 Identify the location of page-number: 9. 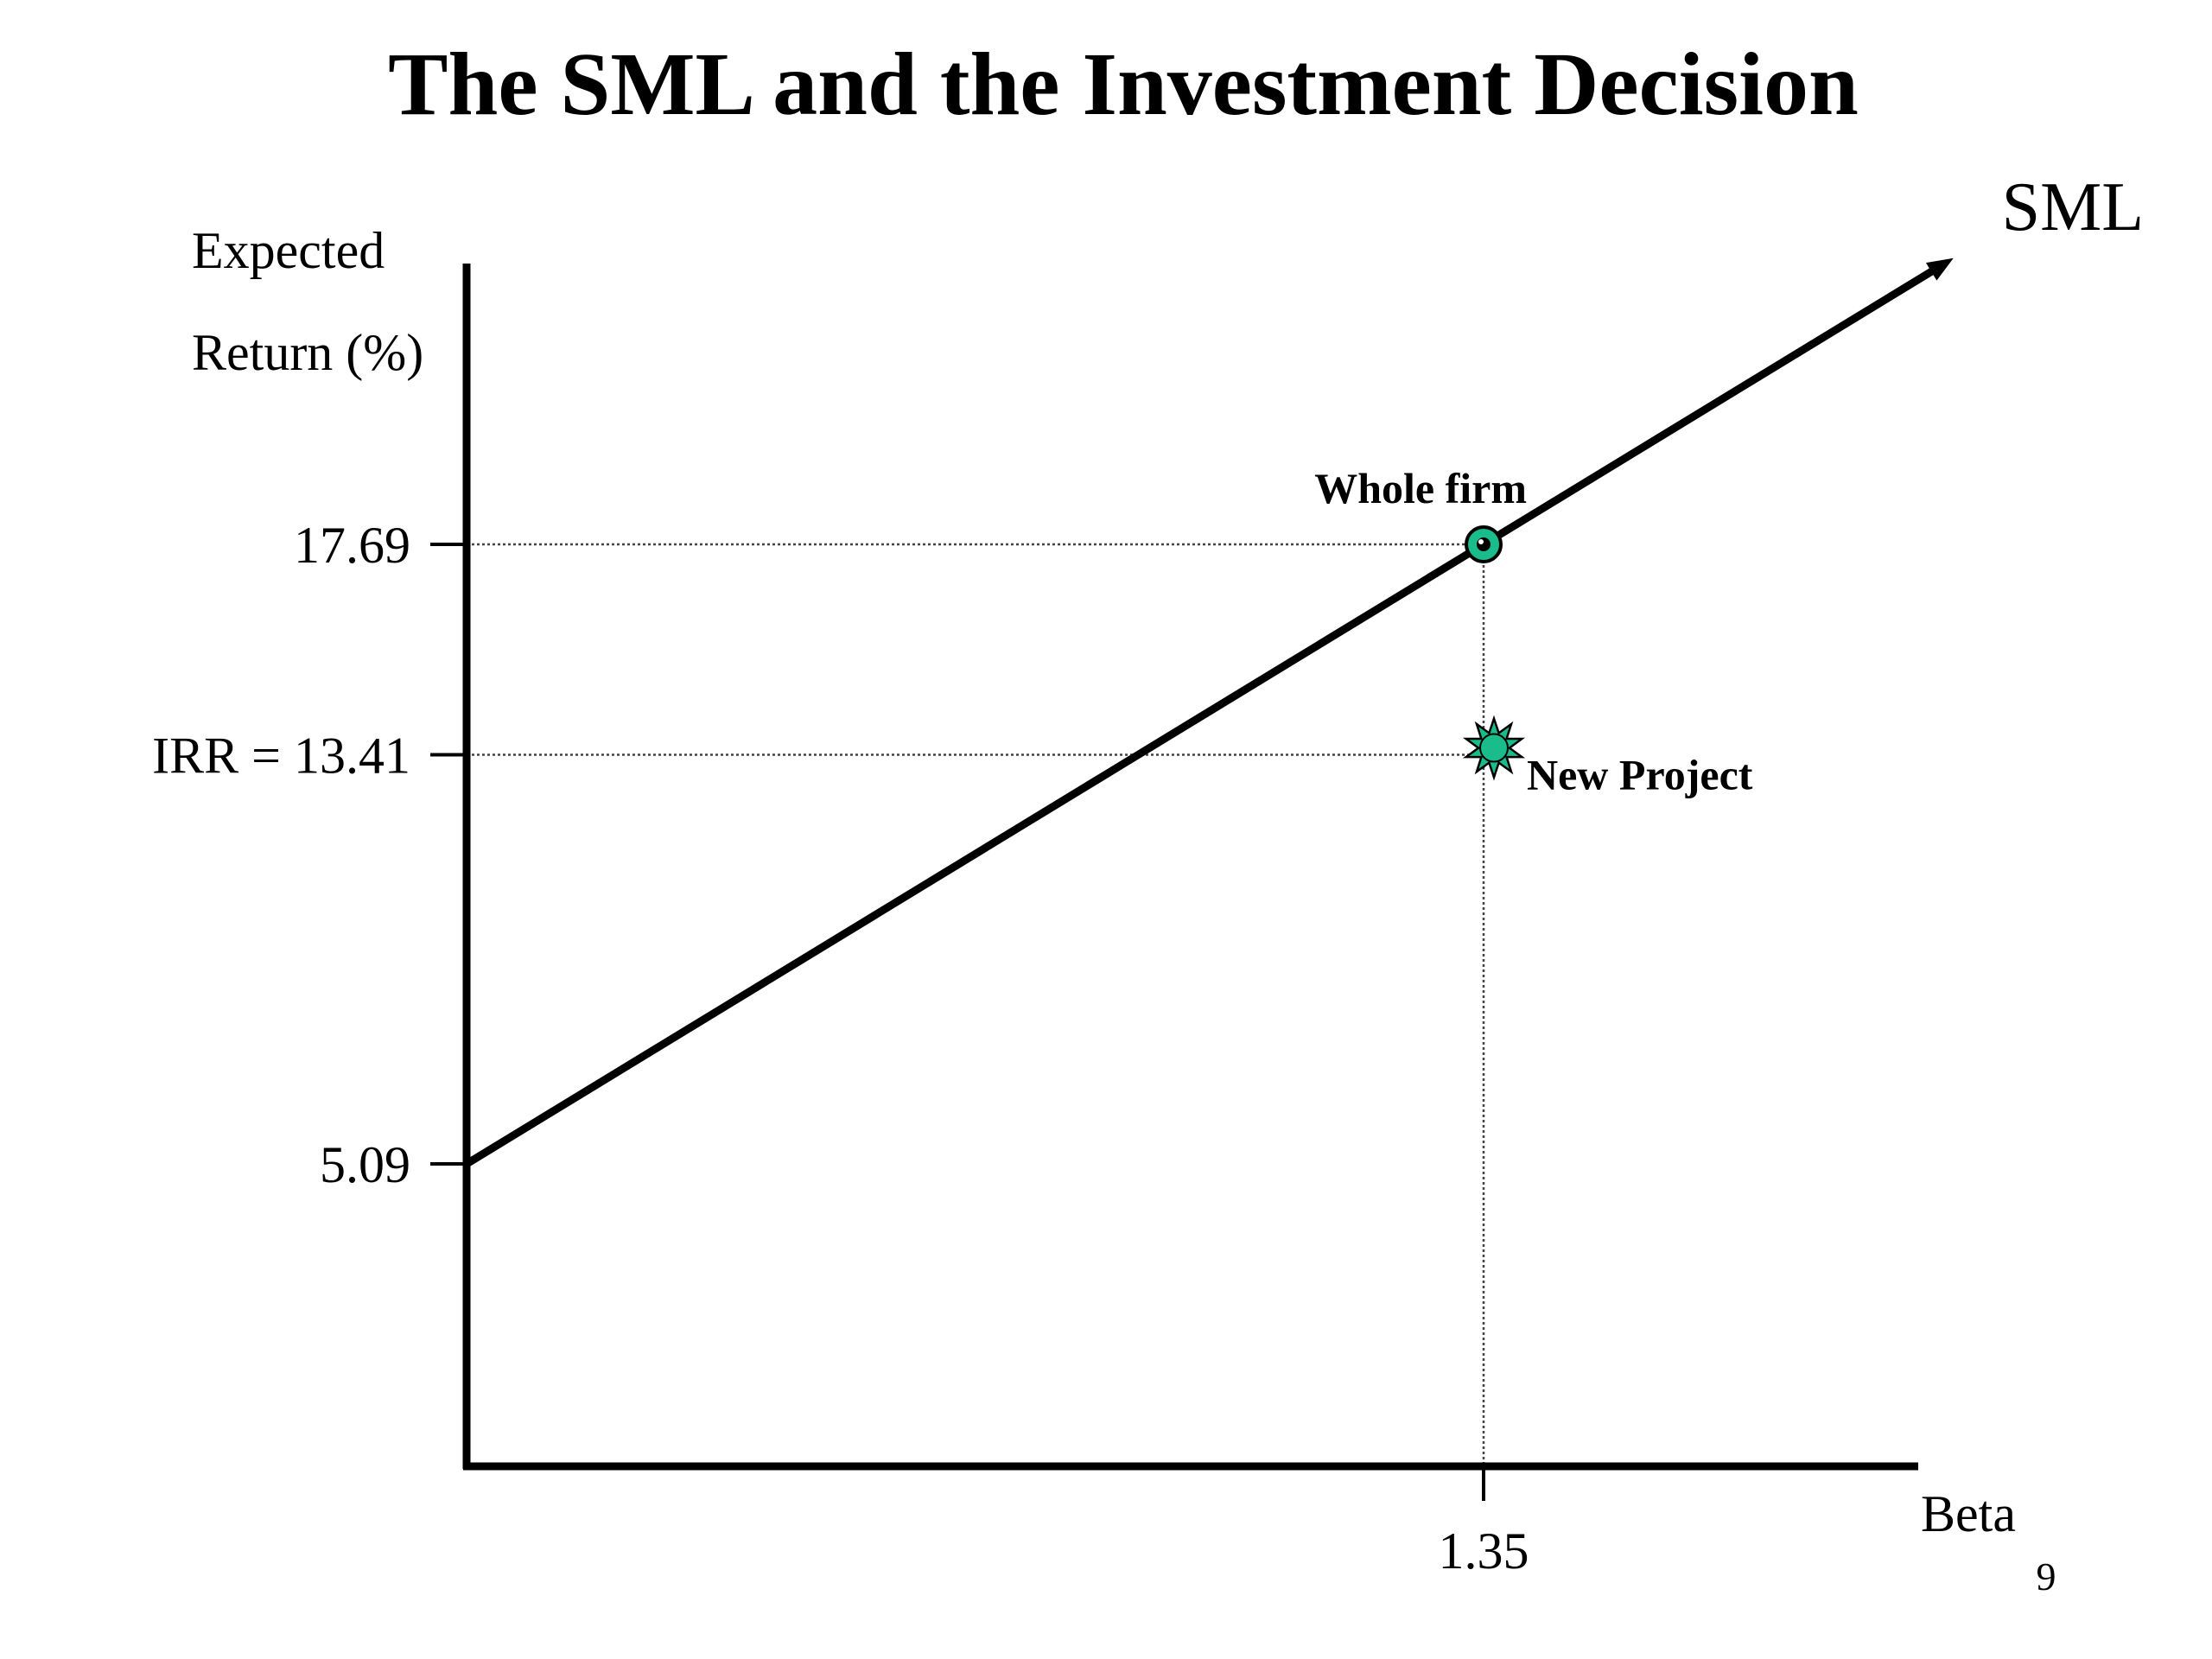
(2046, 1576).